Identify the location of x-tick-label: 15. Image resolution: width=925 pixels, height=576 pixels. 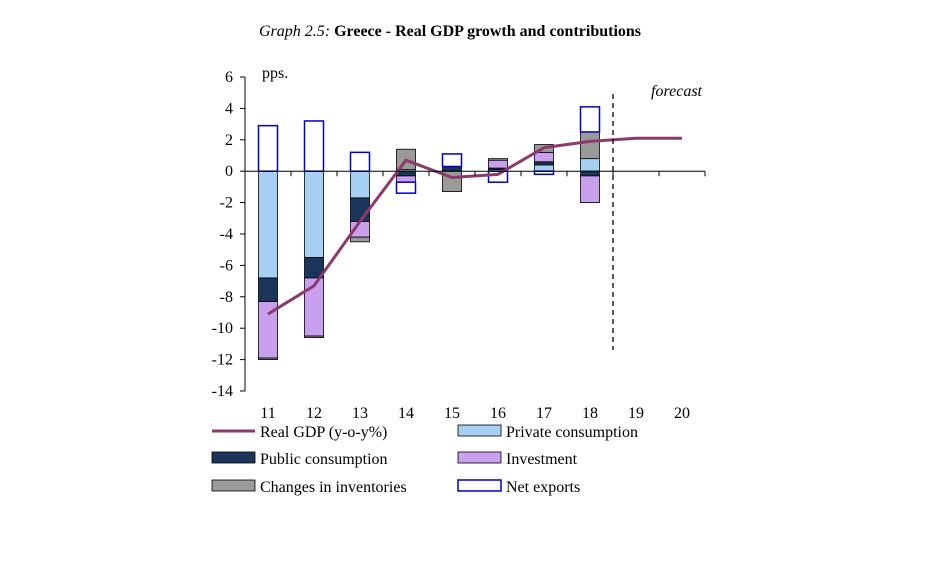
(452, 413).